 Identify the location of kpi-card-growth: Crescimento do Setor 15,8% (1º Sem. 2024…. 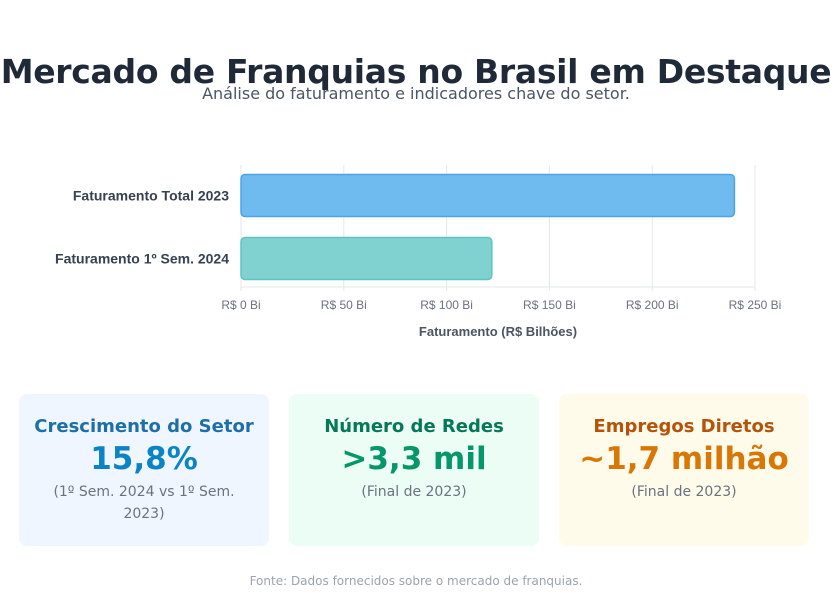
(144, 470).